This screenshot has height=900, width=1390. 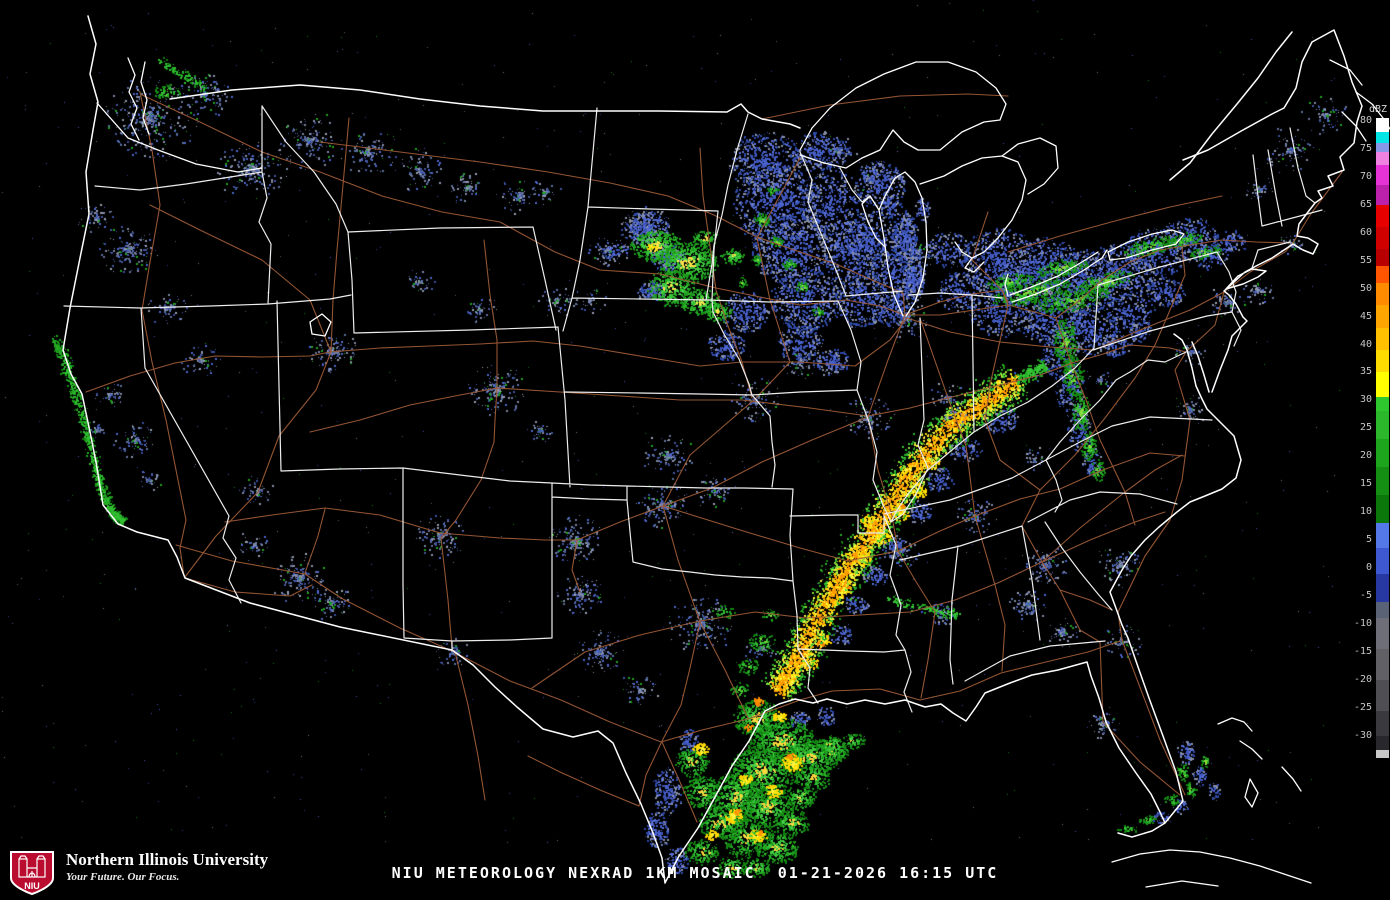 I want to click on colorbar-tick-label: 65, so click(x=1365, y=204).